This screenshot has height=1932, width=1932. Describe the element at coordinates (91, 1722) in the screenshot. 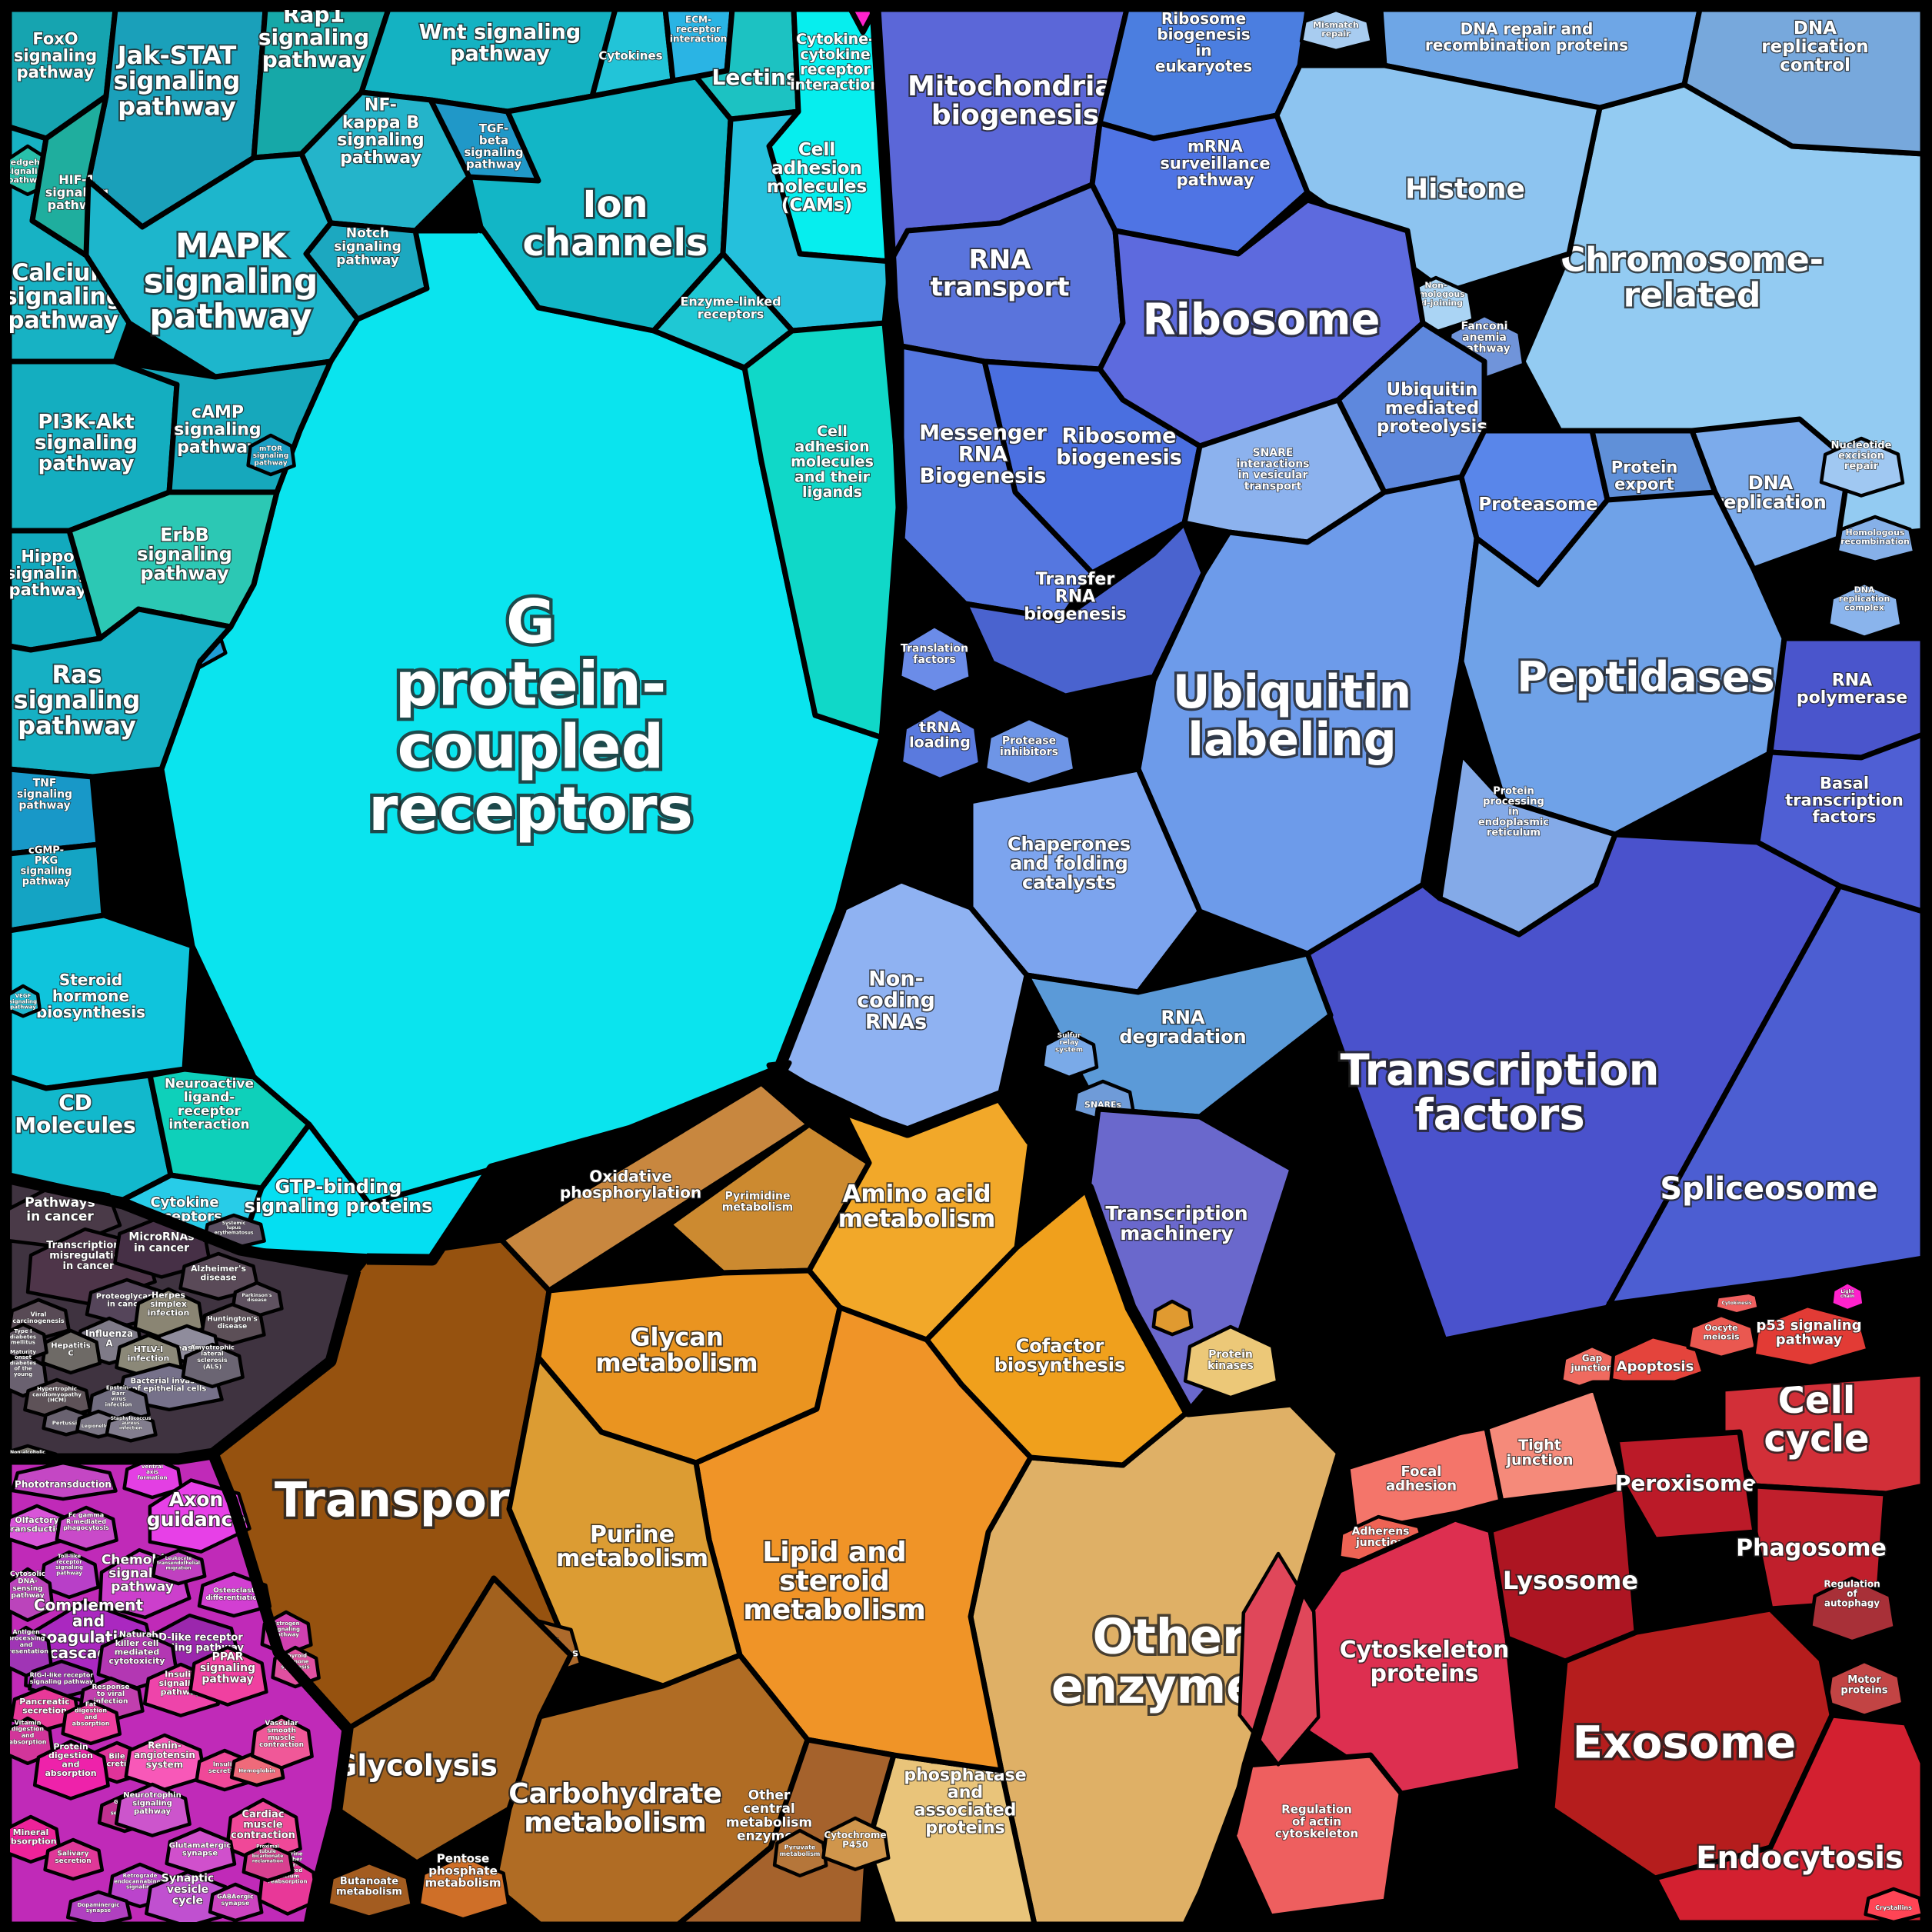

I see `treemap-cell-fat` at that location.